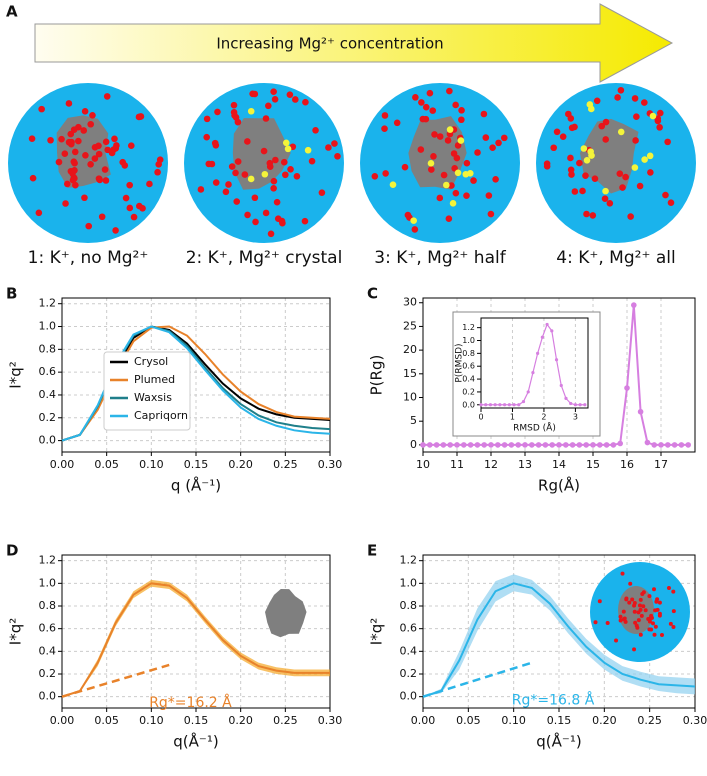 The image size is (707, 776). What do you see at coordinates (661, 464) in the screenshot?
I see `x-tick-label: 17` at bounding box center [661, 464].